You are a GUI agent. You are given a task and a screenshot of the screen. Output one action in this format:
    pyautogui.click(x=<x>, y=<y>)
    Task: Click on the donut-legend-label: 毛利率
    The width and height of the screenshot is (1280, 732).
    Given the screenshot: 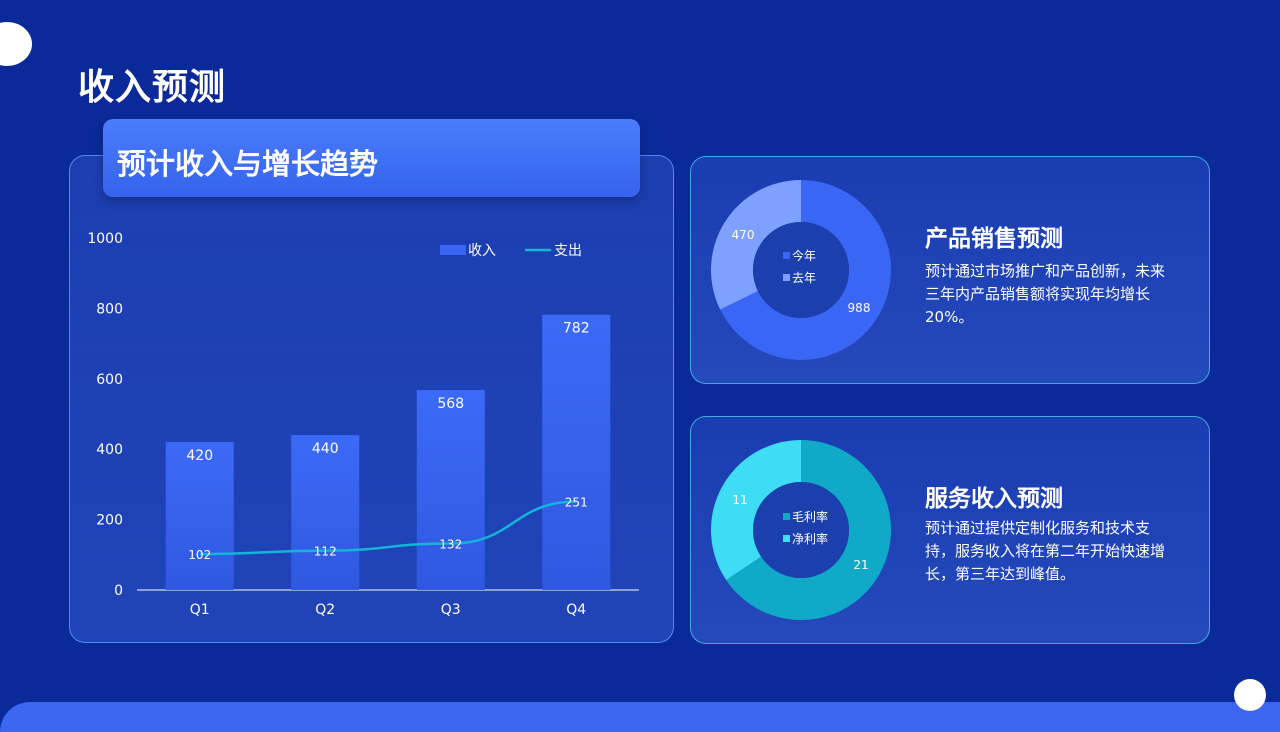 What is the action you would take?
    pyautogui.click(x=810, y=516)
    